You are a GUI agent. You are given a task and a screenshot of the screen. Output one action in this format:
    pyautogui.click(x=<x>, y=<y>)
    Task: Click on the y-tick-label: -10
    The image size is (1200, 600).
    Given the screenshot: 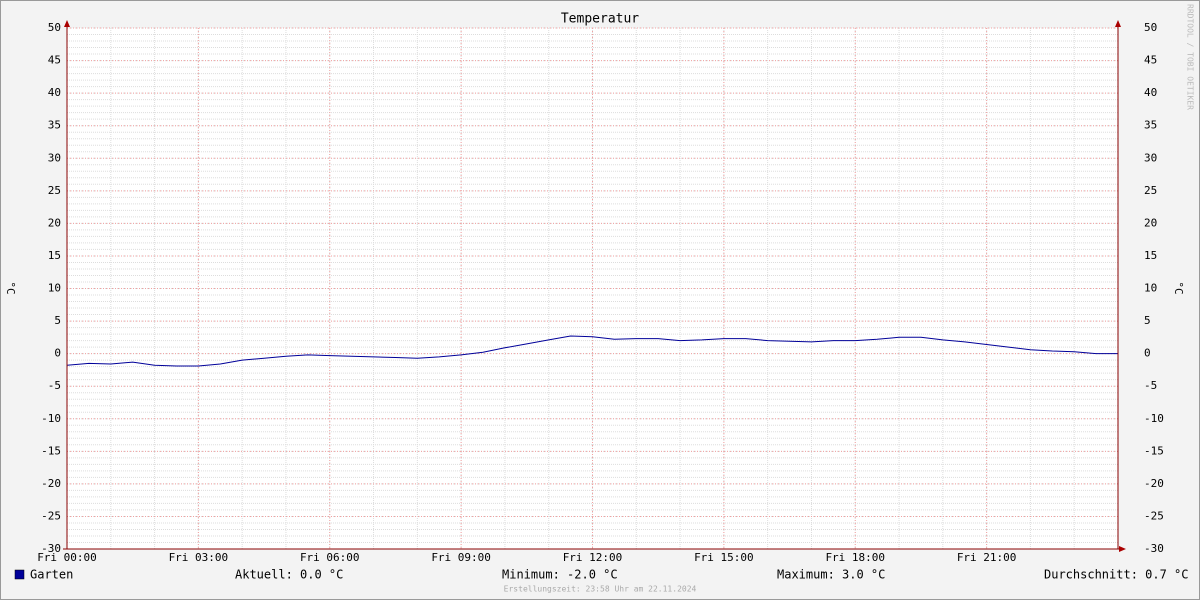 What is the action you would take?
    pyautogui.click(x=51, y=418)
    